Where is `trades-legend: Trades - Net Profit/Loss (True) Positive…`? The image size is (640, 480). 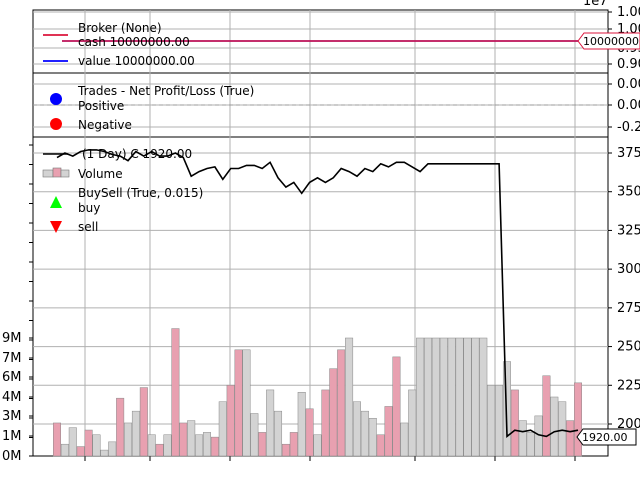 trades-legend: Trades - Net Profit/Loss (True) Positive… is located at coordinates (152, 108).